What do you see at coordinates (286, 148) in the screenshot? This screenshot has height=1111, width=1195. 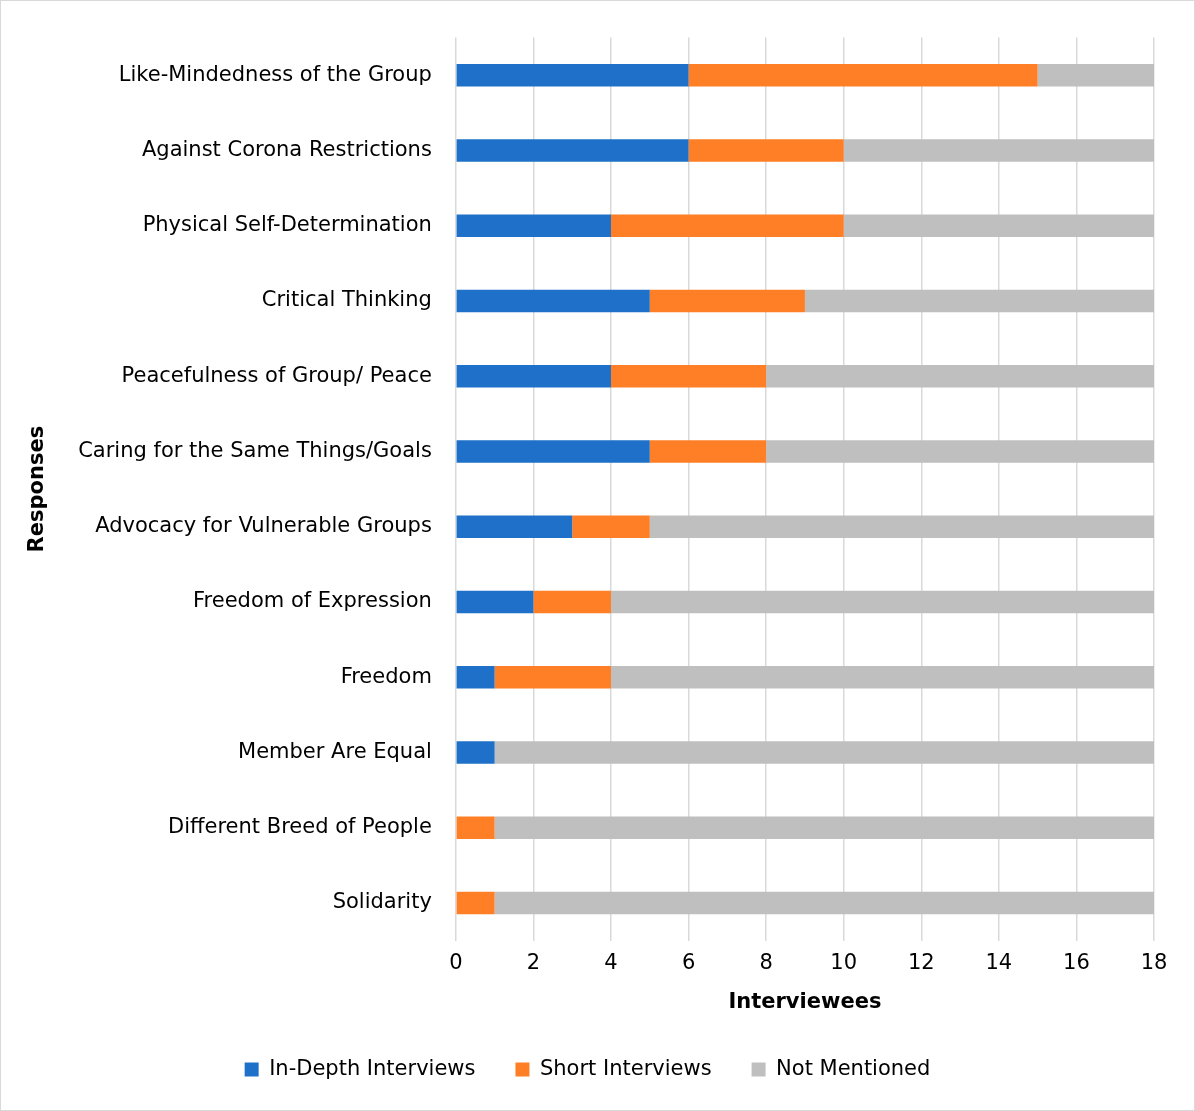 I see `y-tick-label: Against Corona Restrictions` at bounding box center [286, 148].